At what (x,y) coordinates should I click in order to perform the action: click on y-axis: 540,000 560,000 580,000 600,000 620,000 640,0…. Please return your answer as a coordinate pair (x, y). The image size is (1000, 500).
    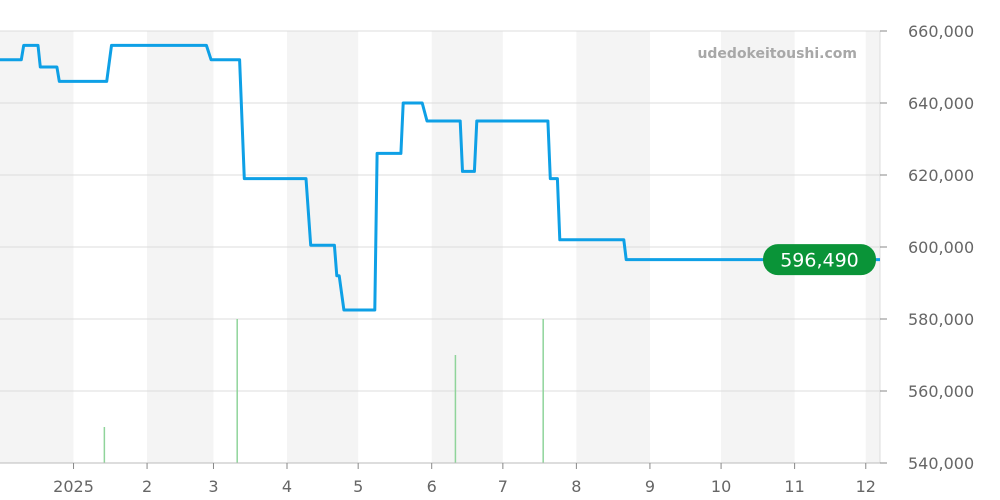
    Looking at the image, I should click on (927, 247).